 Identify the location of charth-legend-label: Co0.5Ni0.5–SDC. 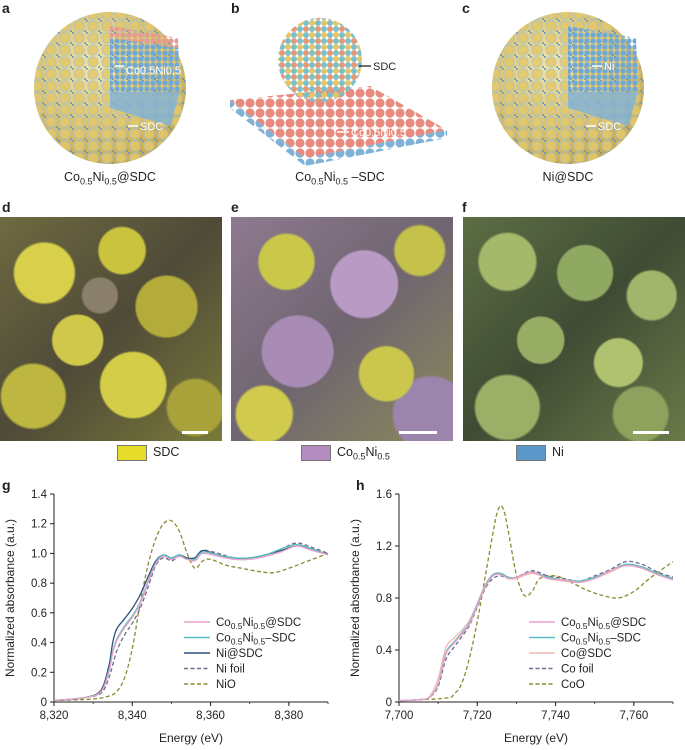
(601, 640).